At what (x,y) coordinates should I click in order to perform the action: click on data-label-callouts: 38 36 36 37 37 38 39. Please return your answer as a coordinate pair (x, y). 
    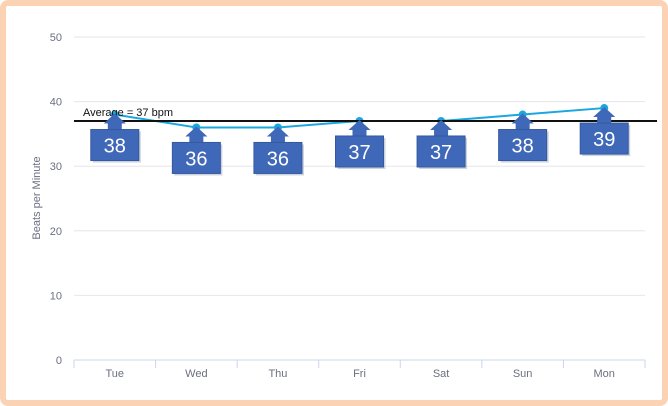
    Looking at the image, I should click on (360, 141).